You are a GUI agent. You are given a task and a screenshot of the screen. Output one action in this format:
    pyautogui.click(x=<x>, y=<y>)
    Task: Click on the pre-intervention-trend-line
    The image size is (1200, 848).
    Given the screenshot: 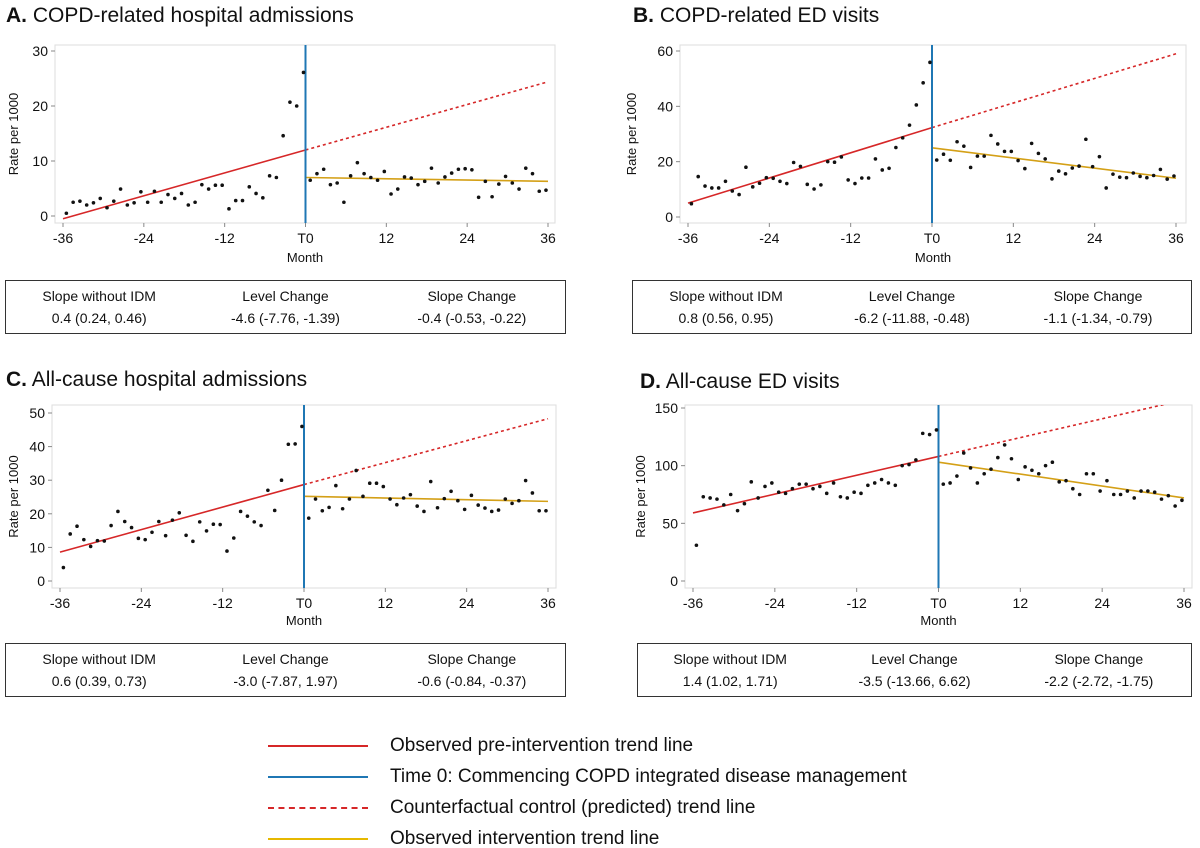 What is the action you would take?
    pyautogui.click(x=815, y=484)
    